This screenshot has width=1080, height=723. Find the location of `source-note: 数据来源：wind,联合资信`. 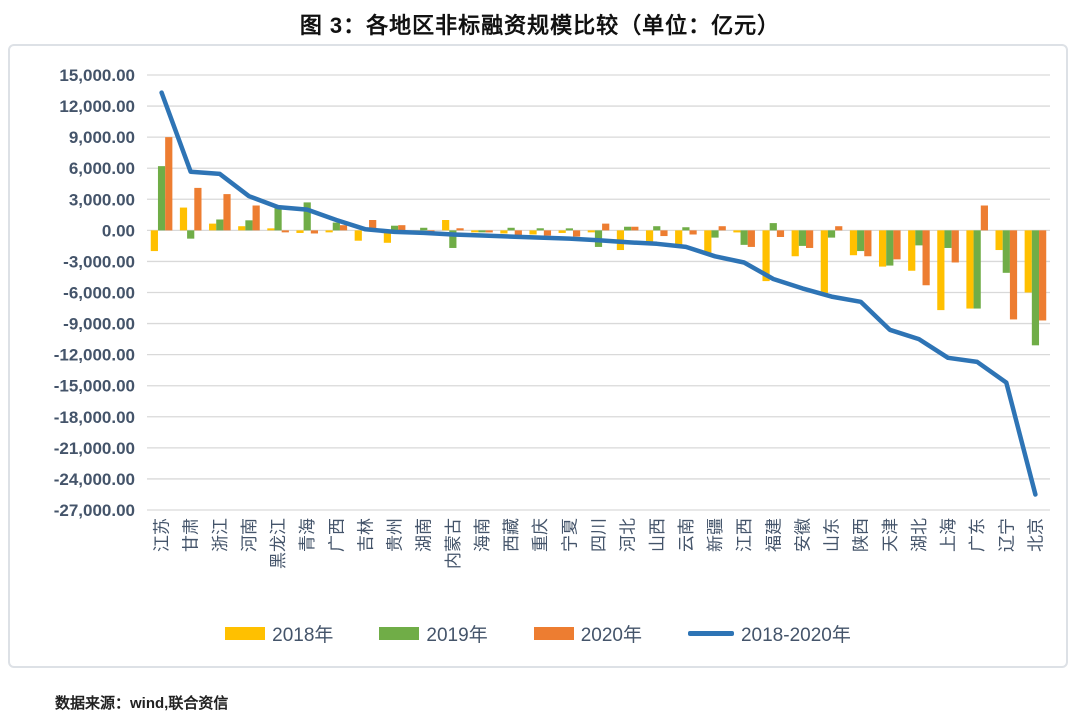

source-note: 数据来源：wind,联合资信 is located at coordinates (142, 703).